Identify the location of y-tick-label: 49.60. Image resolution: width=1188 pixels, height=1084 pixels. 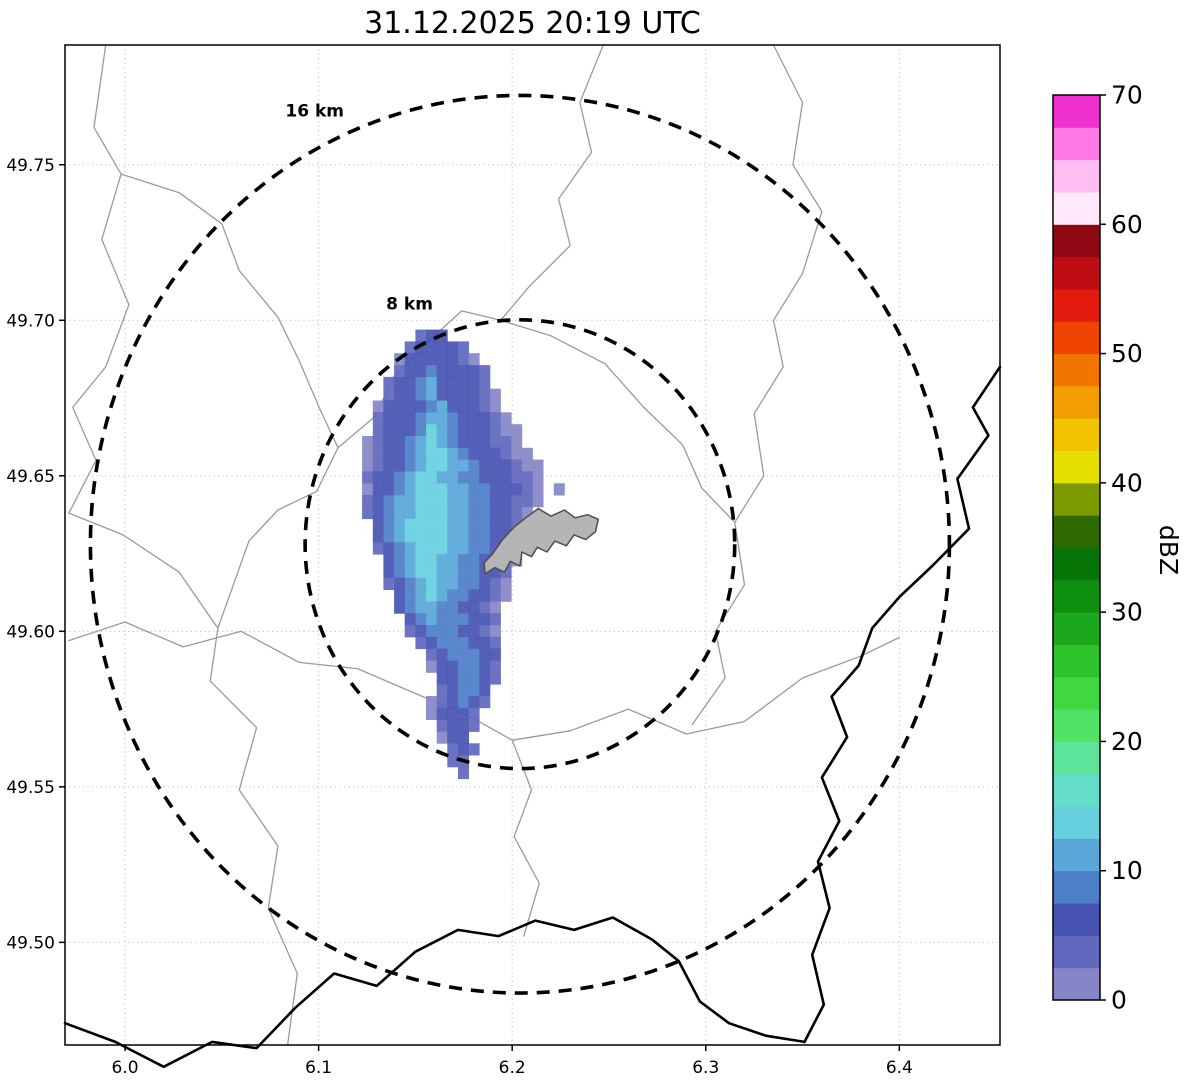
(30, 632).